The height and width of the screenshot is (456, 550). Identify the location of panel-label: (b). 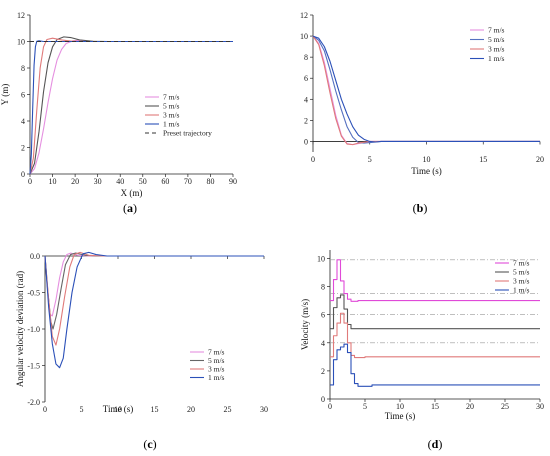
(420, 208).